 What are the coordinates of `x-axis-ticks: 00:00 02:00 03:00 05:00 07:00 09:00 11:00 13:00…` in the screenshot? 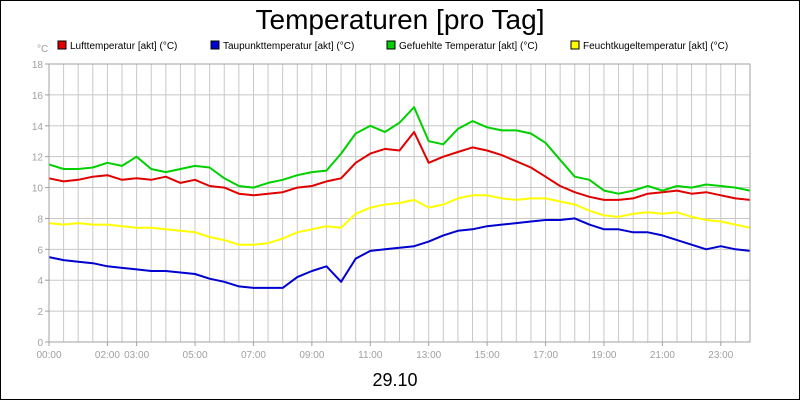 It's located at (385, 351).